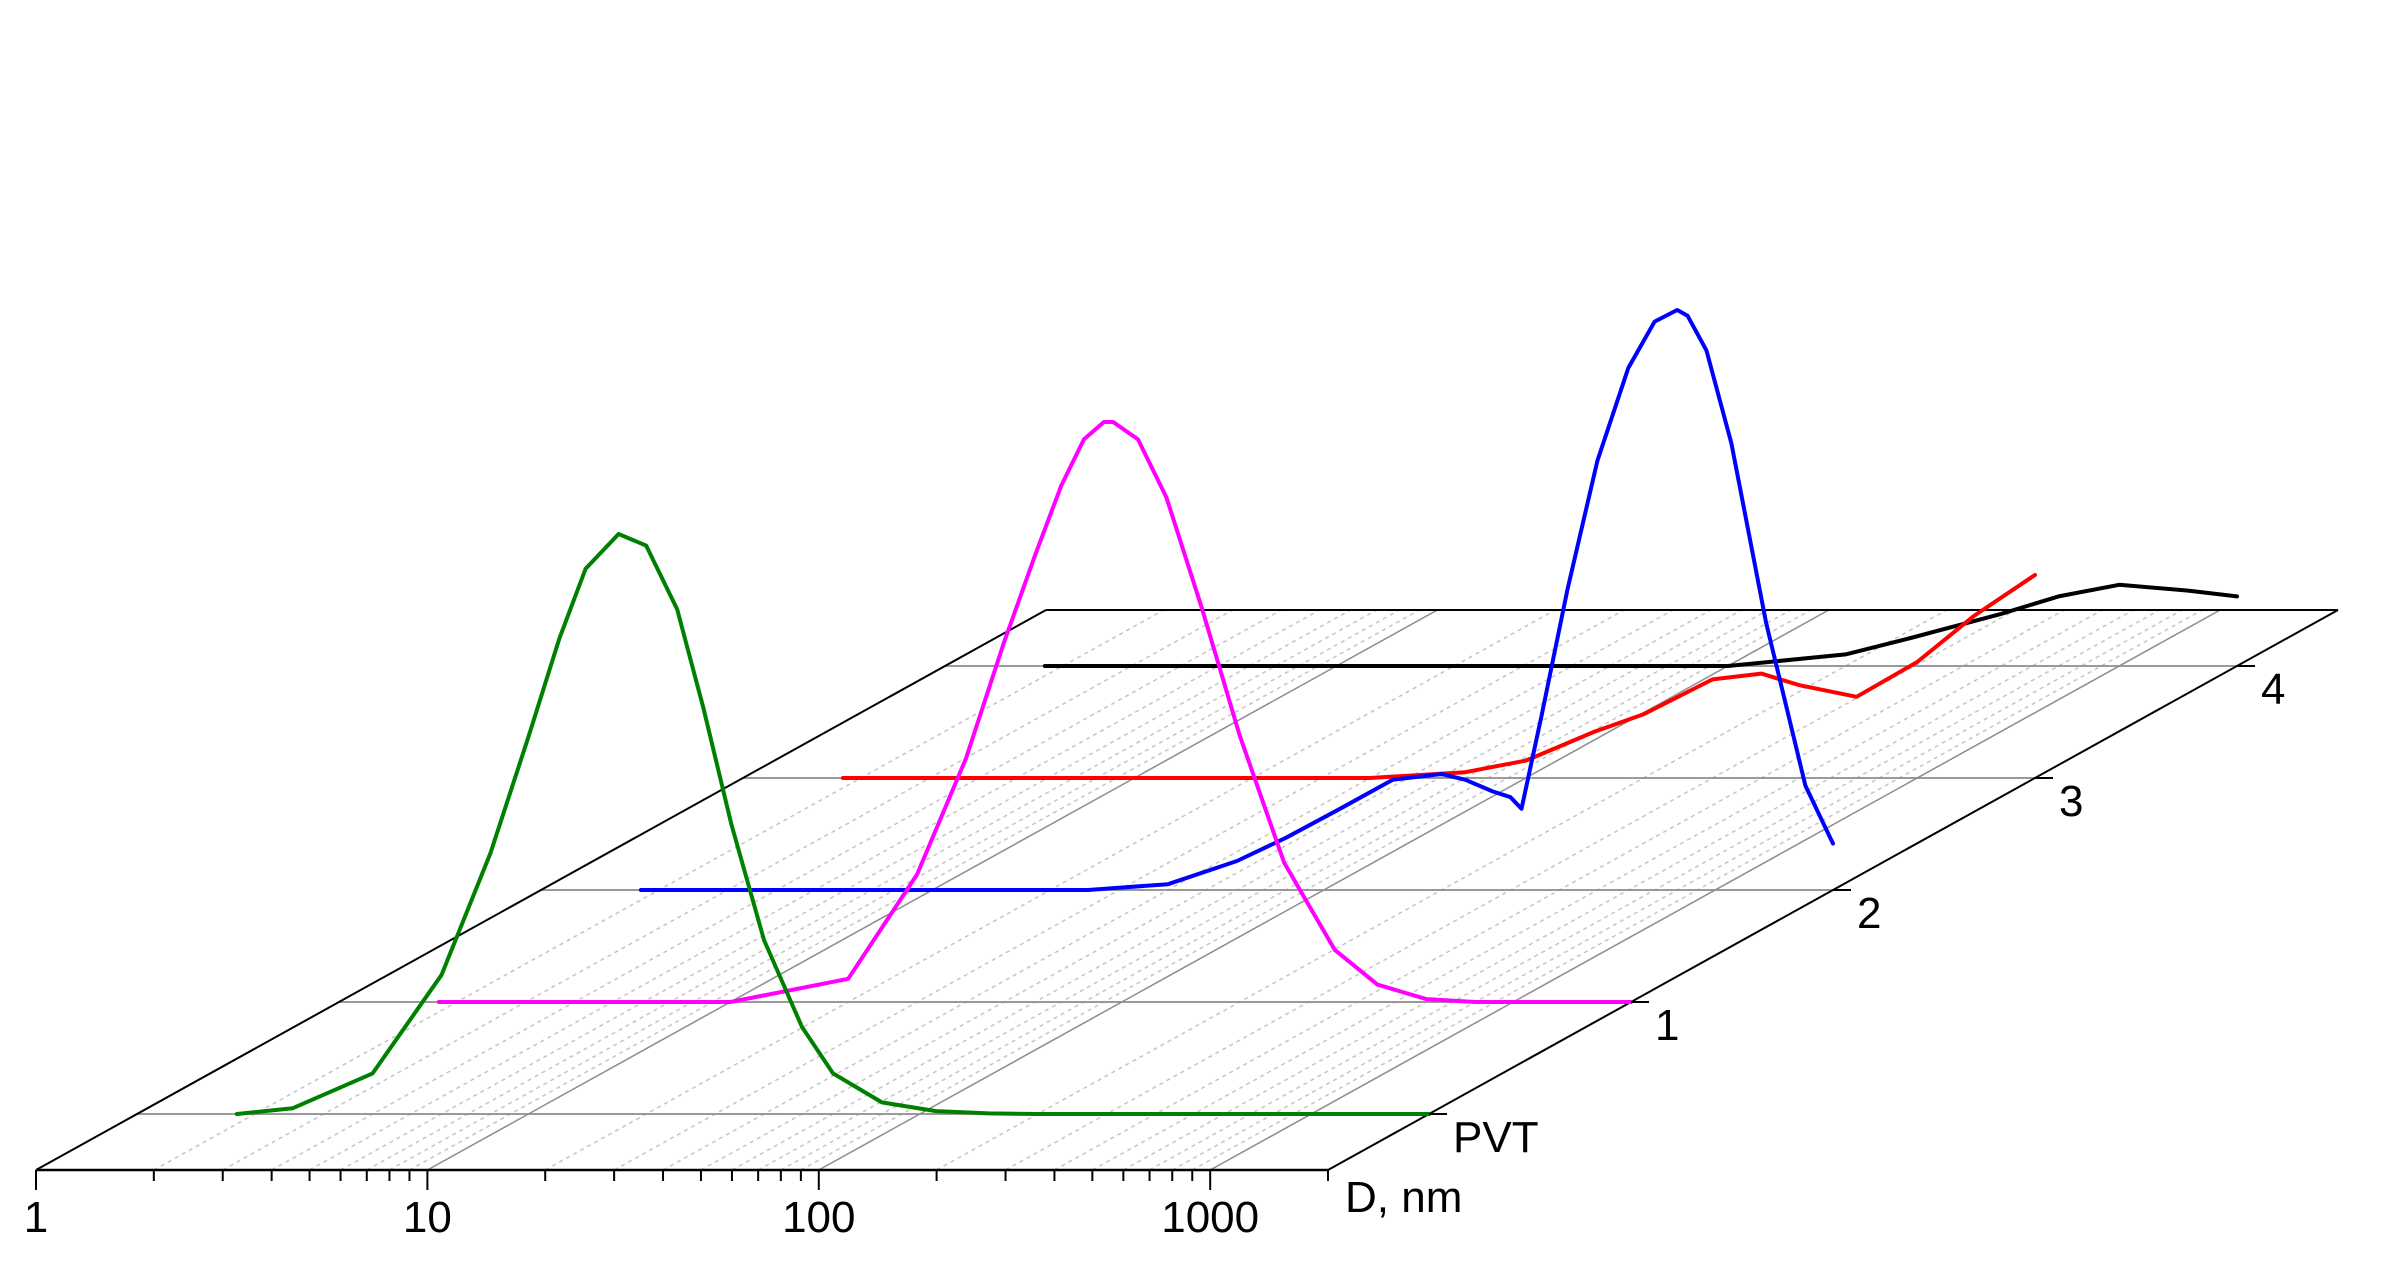 This screenshot has height=1264, width=2400. What do you see at coordinates (818, 1217) in the screenshot?
I see `x-tick-label: 100` at bounding box center [818, 1217].